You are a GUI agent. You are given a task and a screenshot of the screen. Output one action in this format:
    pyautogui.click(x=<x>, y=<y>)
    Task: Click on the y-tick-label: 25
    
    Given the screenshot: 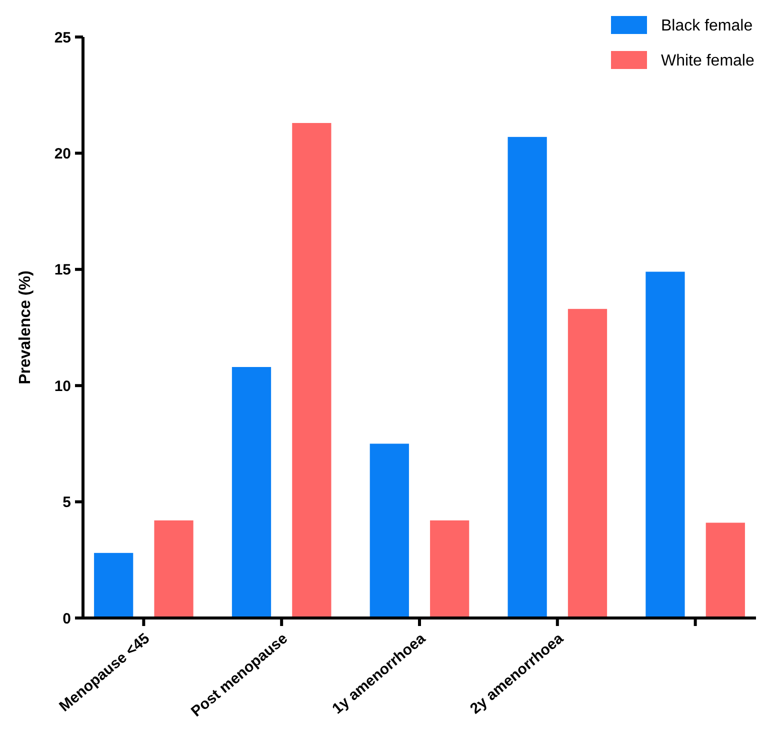 What is the action you would take?
    pyautogui.click(x=62, y=37)
    